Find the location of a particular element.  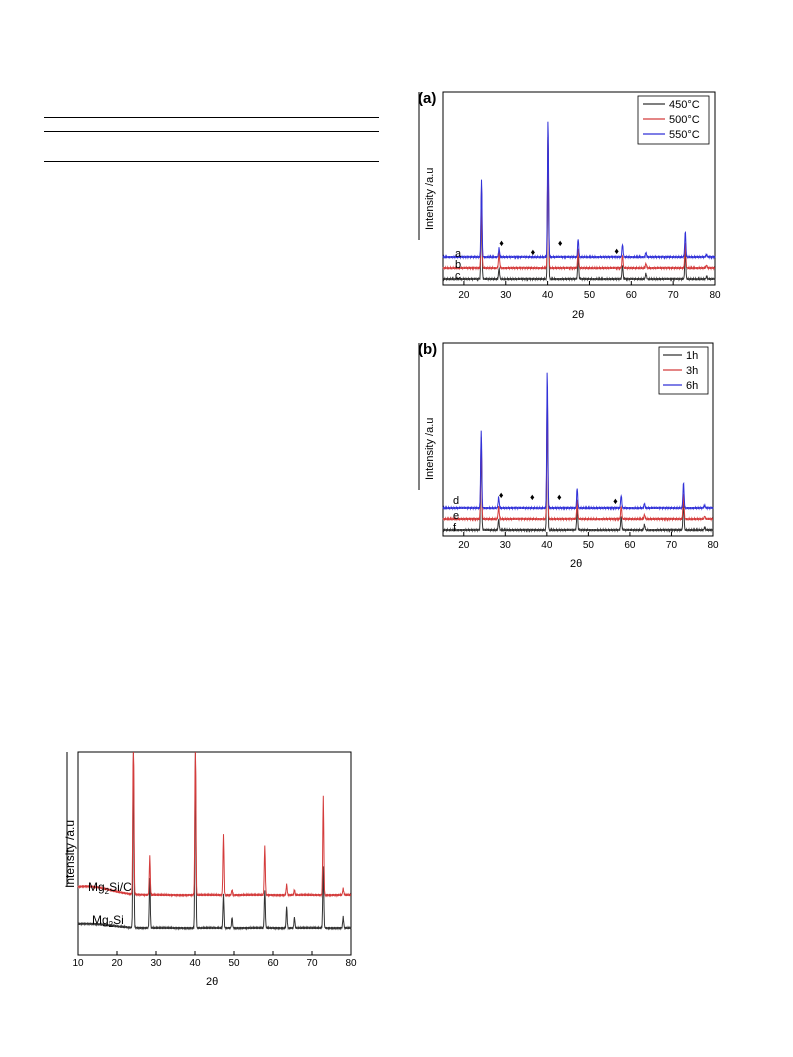

x-axis-label-c: 2θ is located at coordinates (212, 982).